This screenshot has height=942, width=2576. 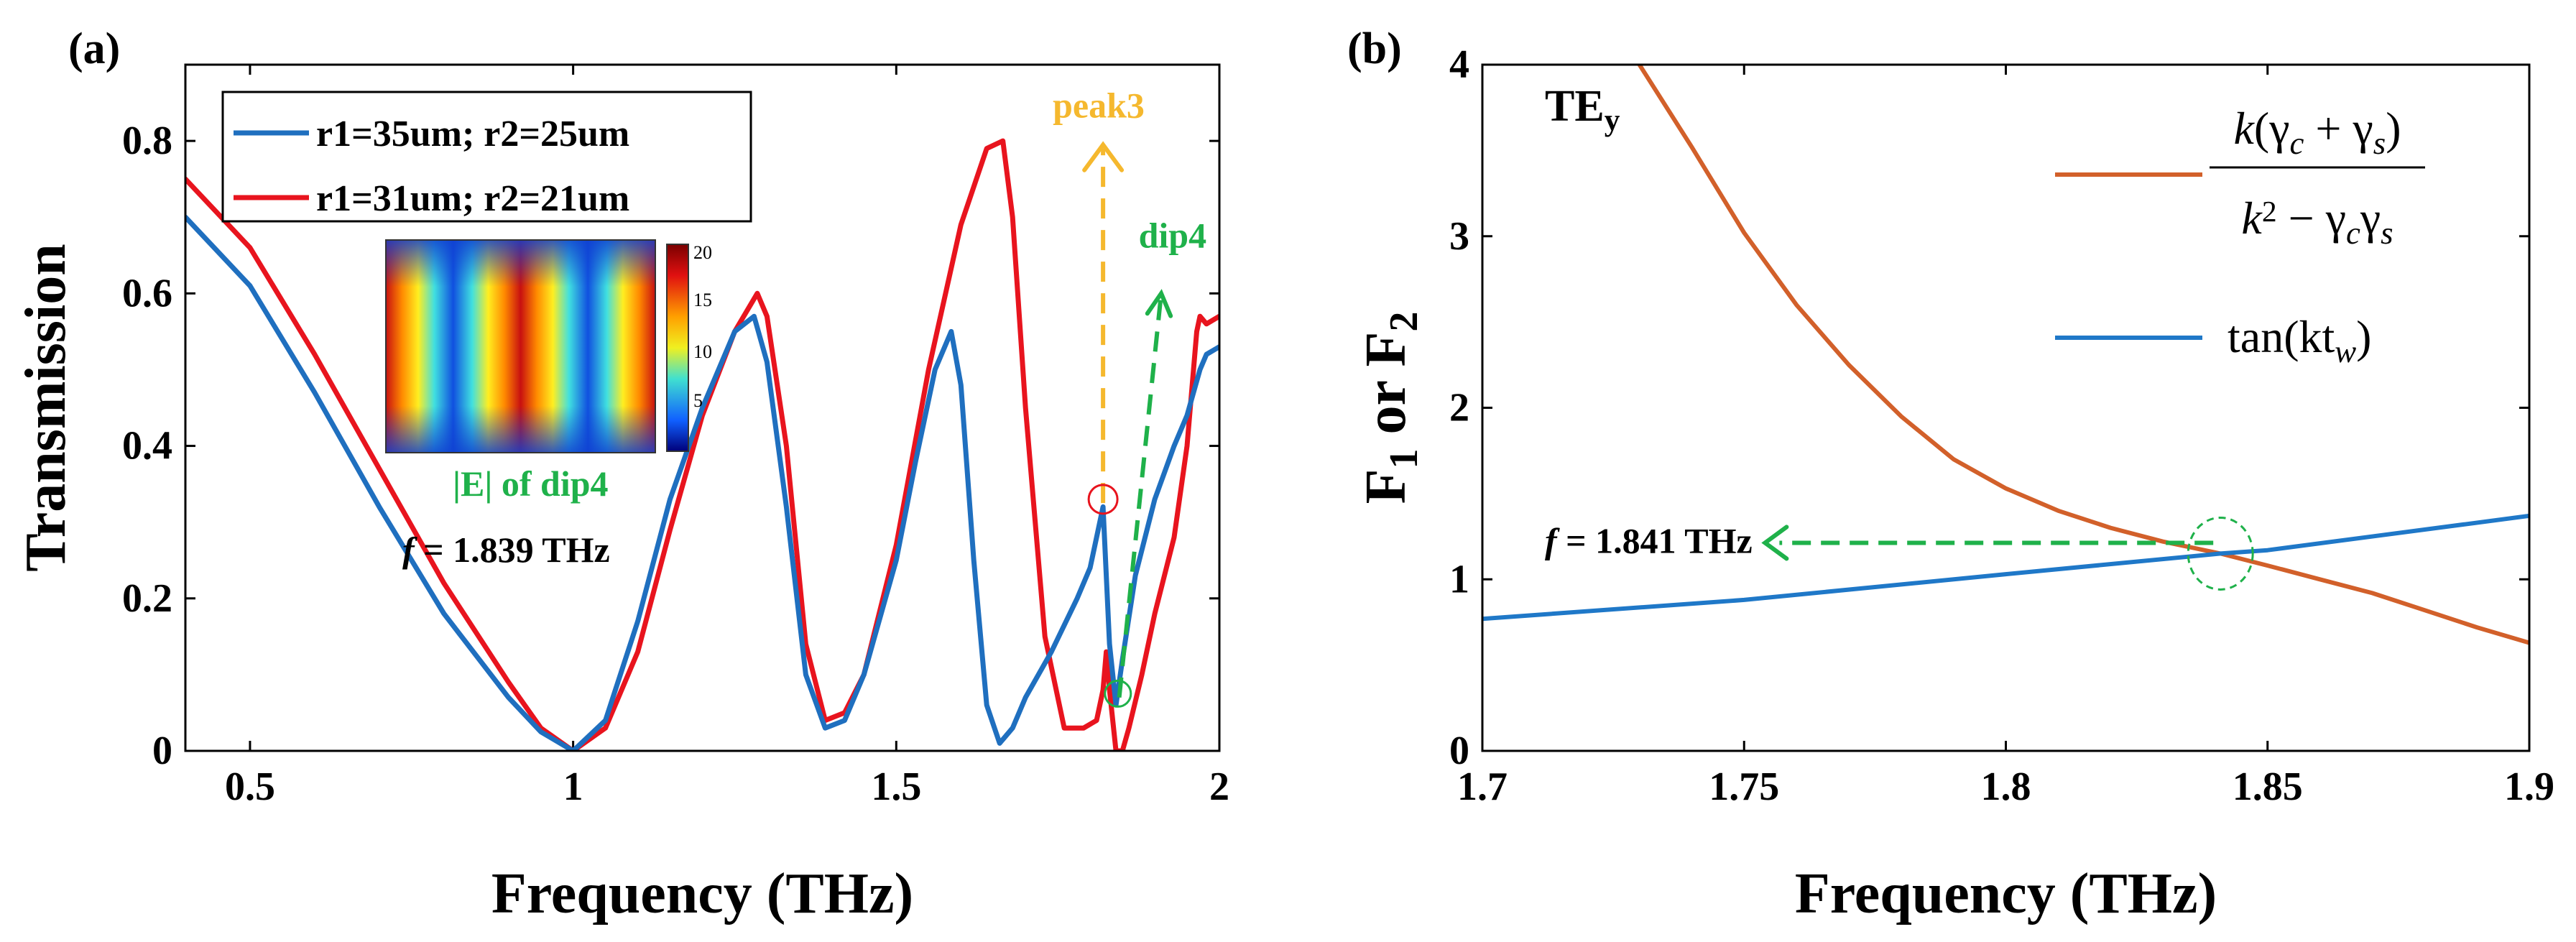 I want to click on peak3-arrowhead, so click(x=1103, y=156).